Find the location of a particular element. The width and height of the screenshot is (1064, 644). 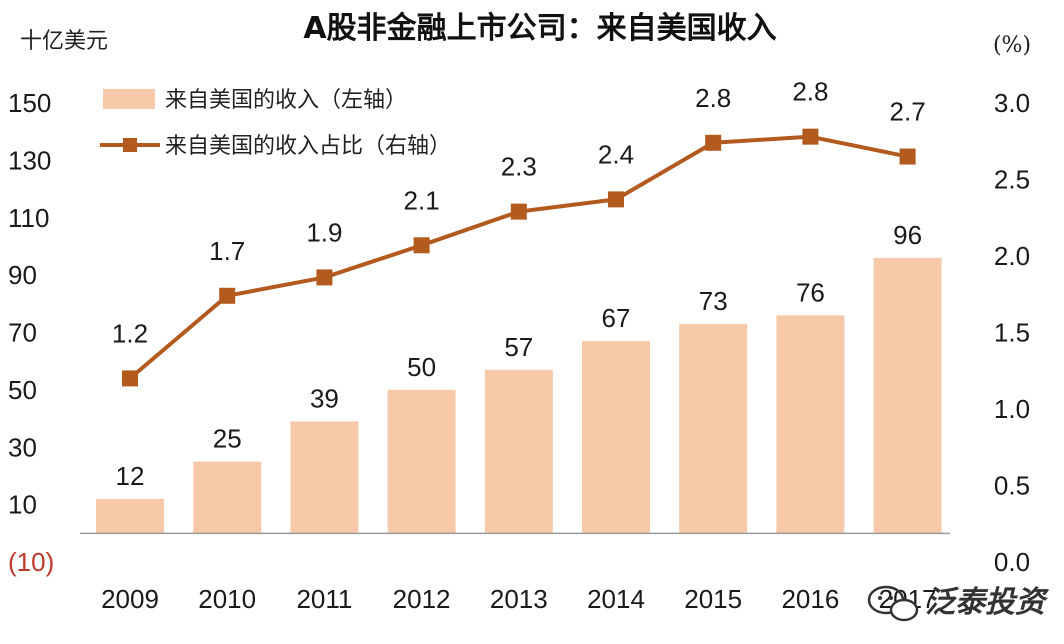

x-tick-label: 2011 is located at coordinates (324, 599).